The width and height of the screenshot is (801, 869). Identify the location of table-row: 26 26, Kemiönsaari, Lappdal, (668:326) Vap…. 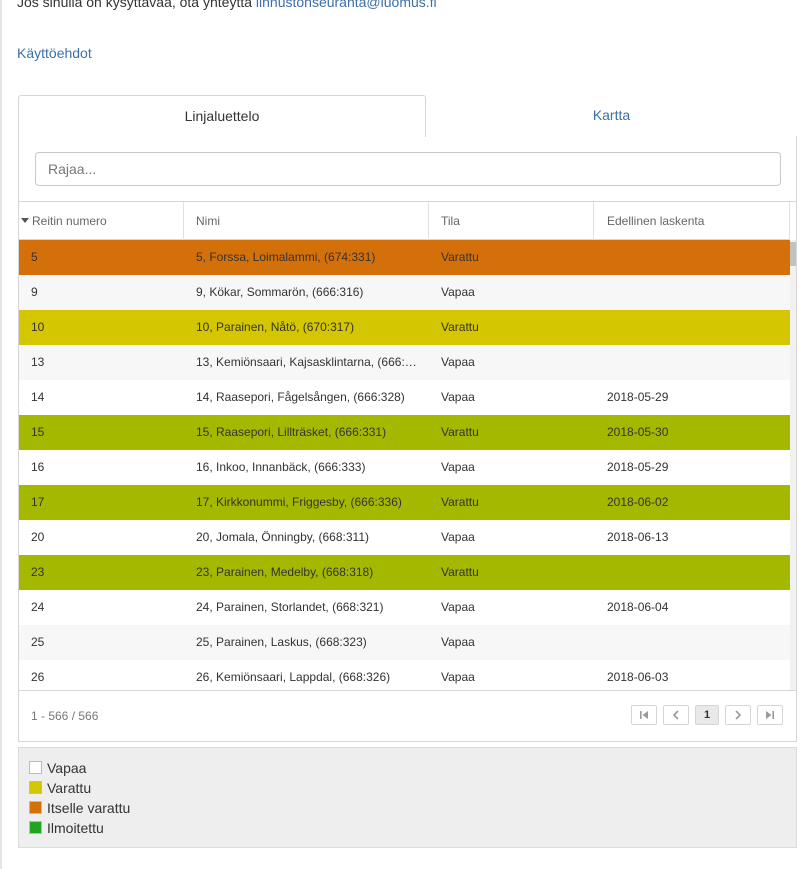
(404, 675).